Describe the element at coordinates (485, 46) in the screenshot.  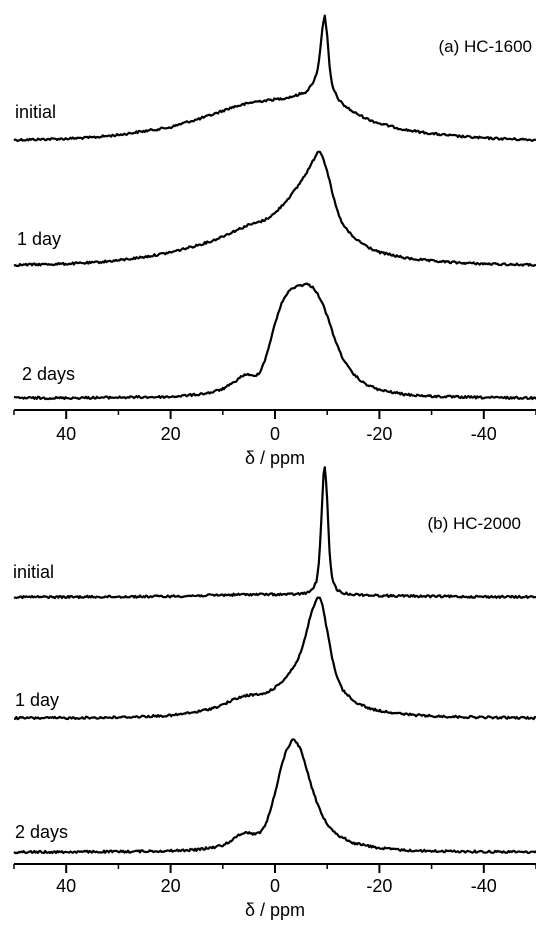
I see `chart-title: (a) HC-1600` at that location.